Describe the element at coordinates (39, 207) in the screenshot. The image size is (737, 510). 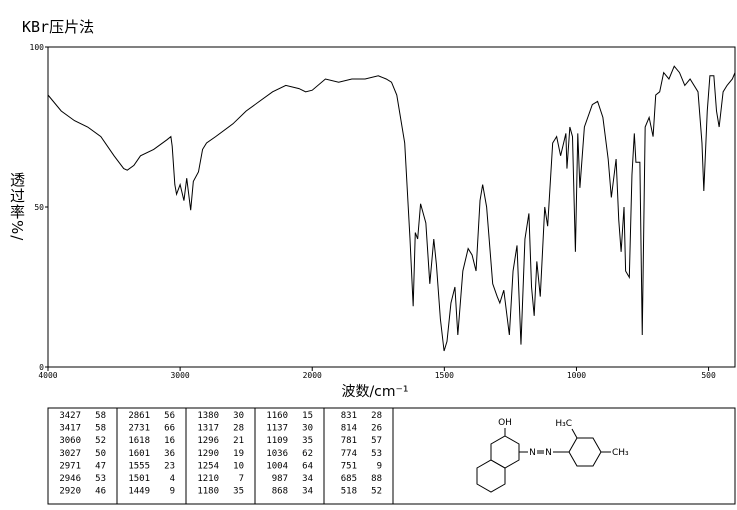
I see `y-tick-label: 50` at that location.